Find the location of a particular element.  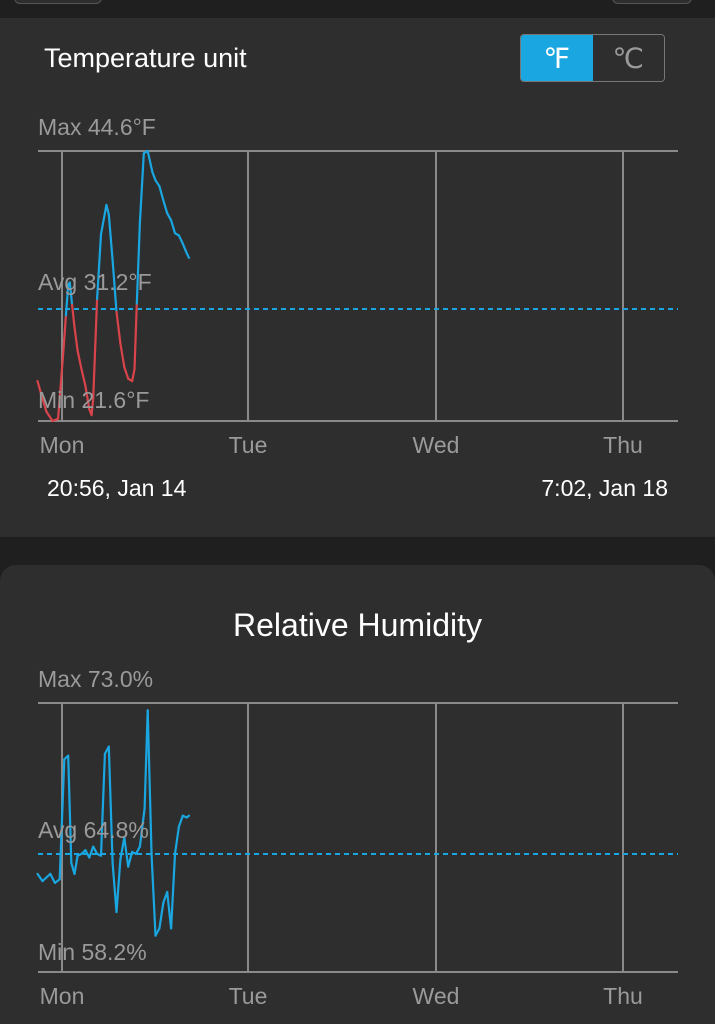

temp-day-wed: Wed is located at coordinates (436, 445).